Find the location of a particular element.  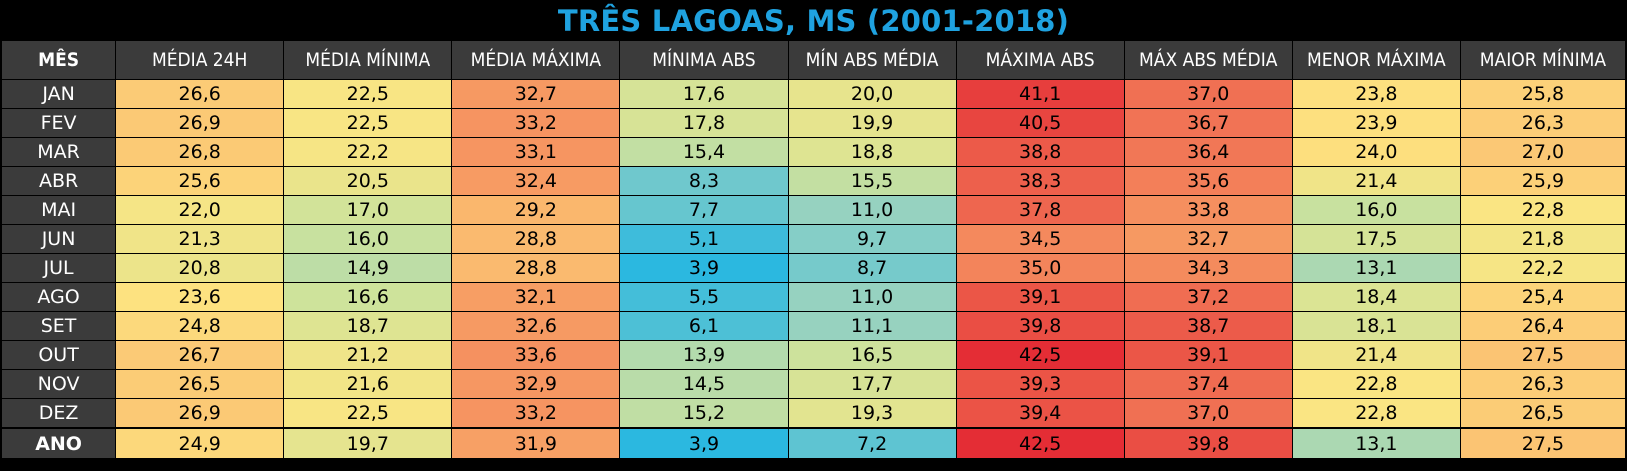

value-cell: 33,6 is located at coordinates (536, 355).